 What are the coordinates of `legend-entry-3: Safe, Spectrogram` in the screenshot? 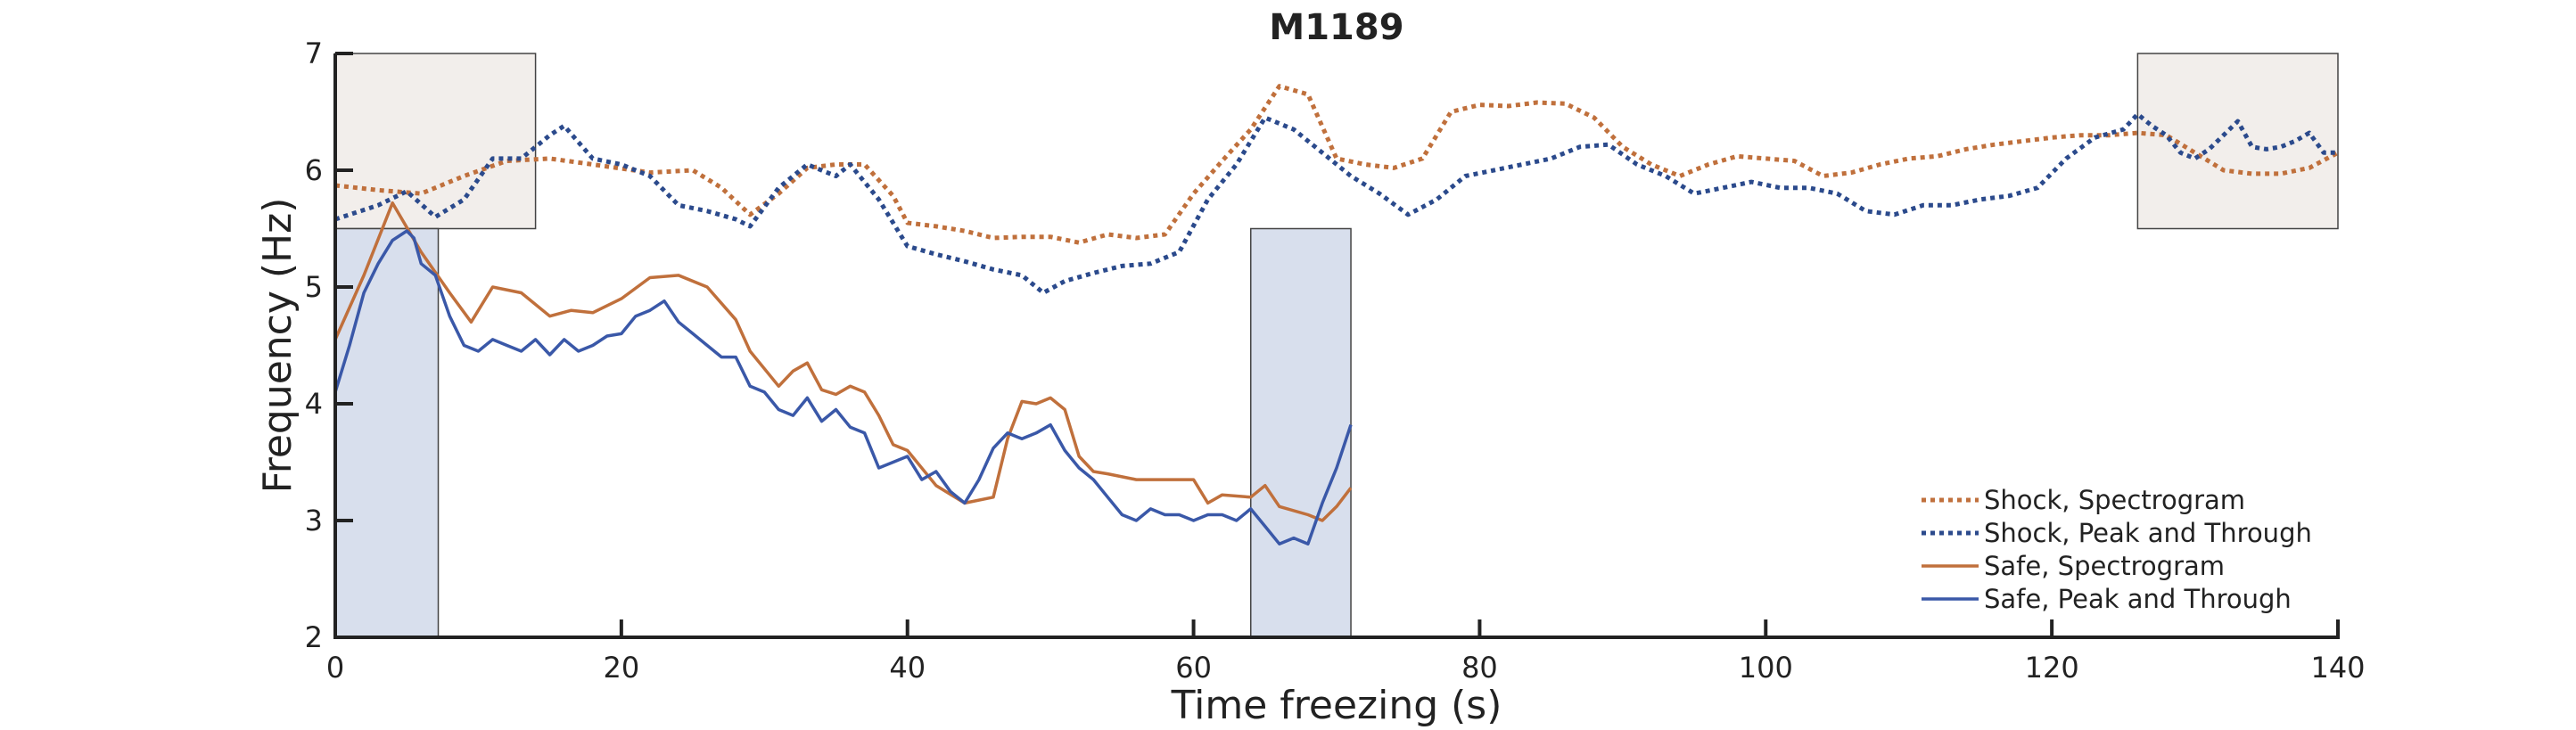 It's located at (2104, 566).